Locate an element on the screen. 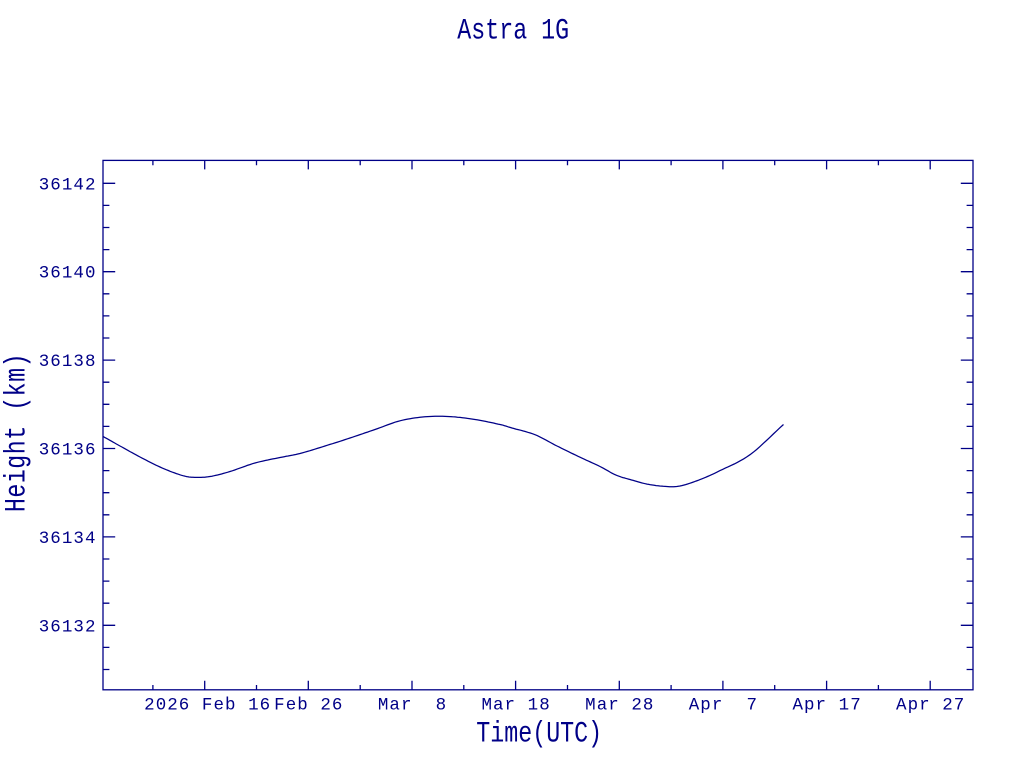 The image size is (1024, 768). svg-text: 36140 is located at coordinates (68, 274).